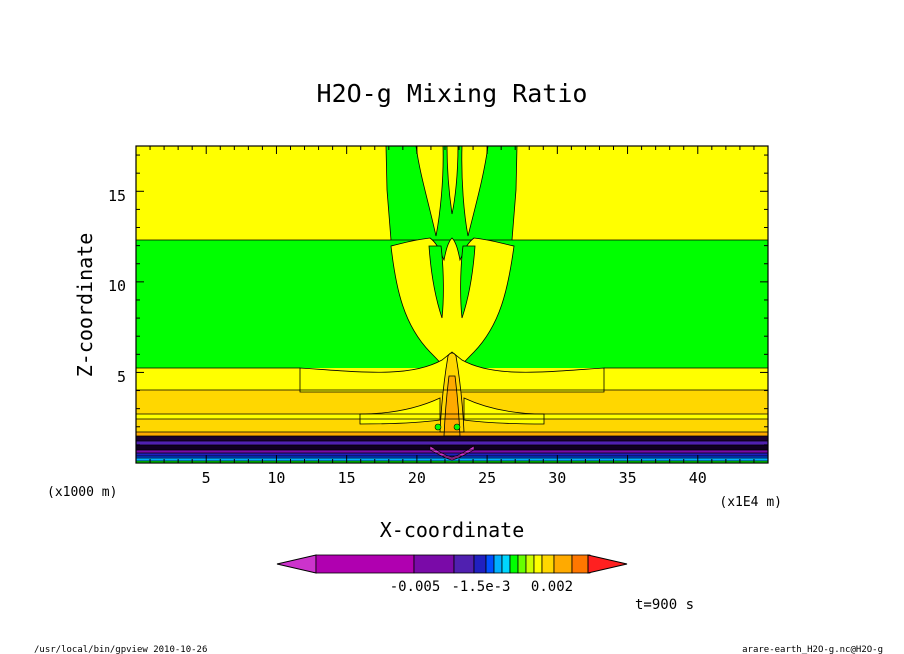 This screenshot has height=654, width=904. I want to click on fill-green-bottom, so click(452, 462).